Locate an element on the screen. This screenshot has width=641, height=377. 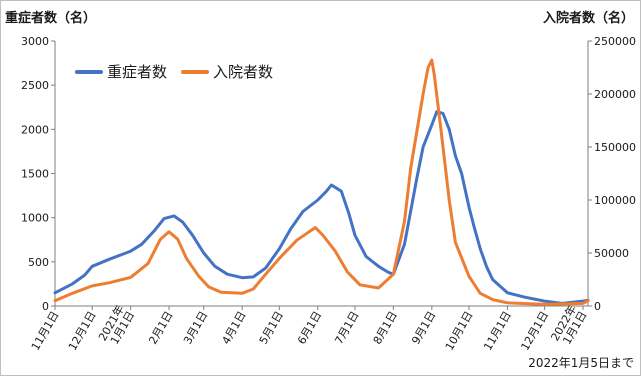
x-tick-label: 4月1日 is located at coordinates (234, 328).